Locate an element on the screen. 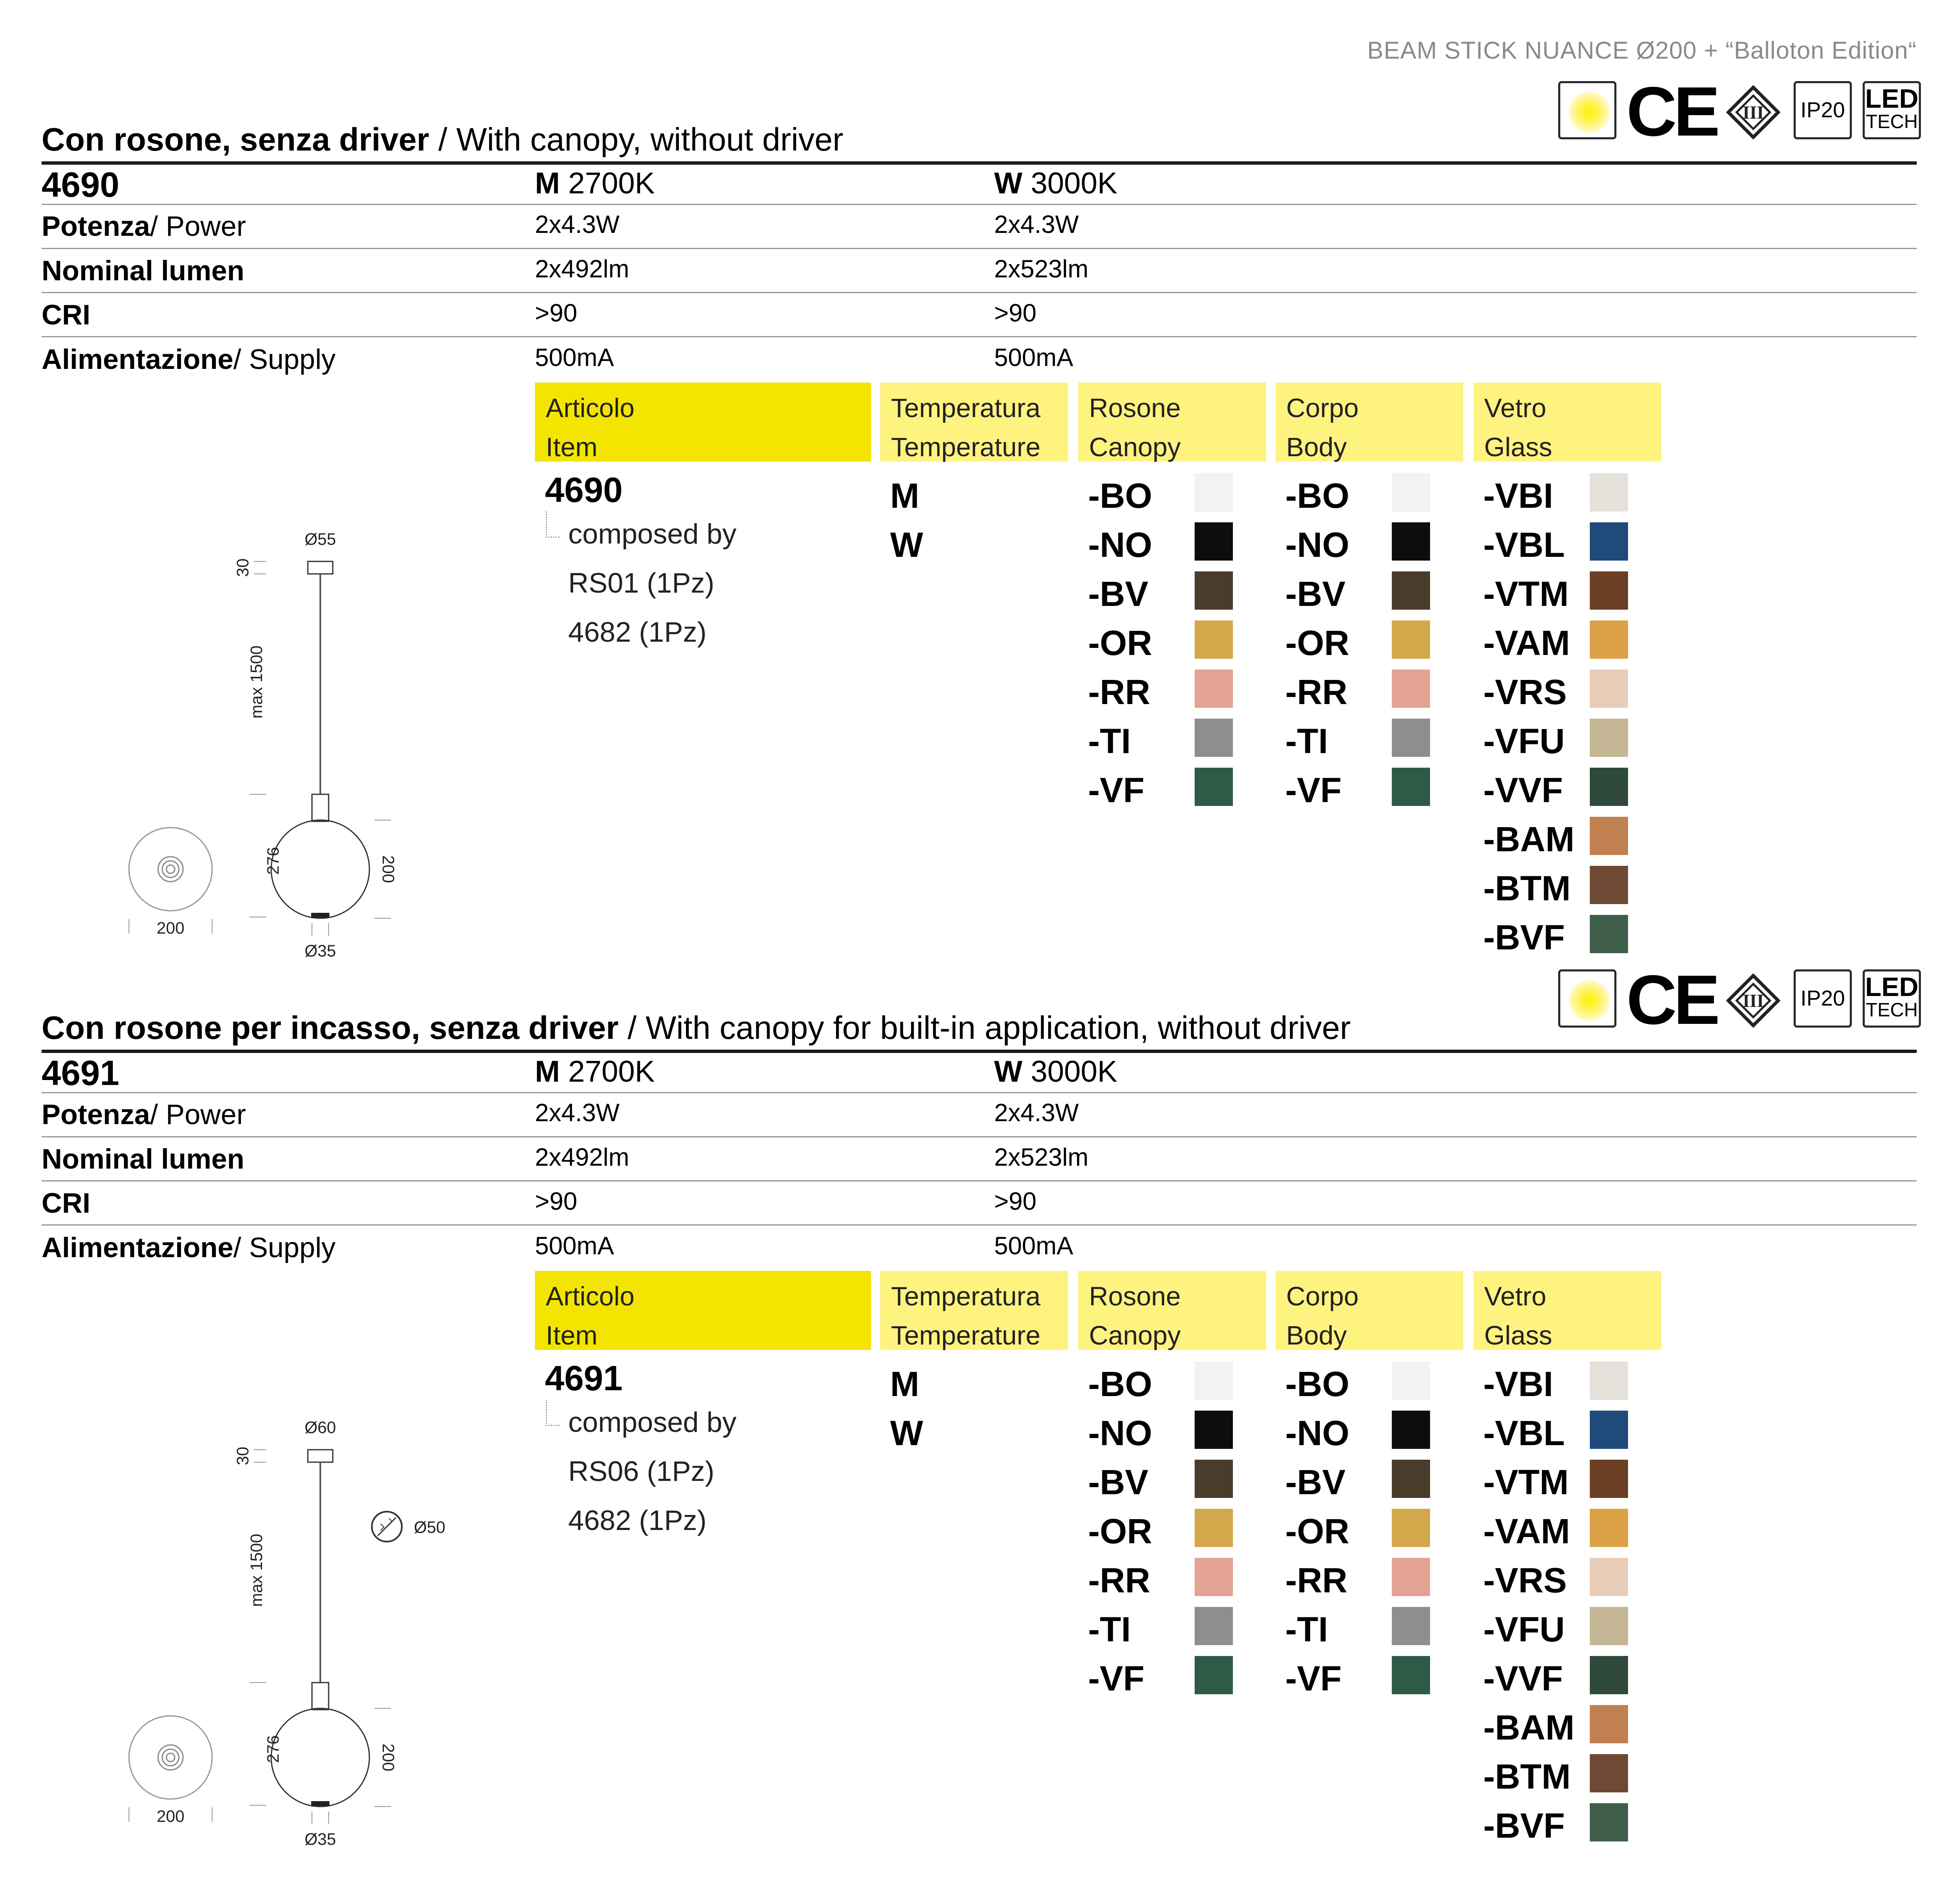 The height and width of the screenshot is (1903, 1960). body-option-code: -TI is located at coordinates (1306, 742).